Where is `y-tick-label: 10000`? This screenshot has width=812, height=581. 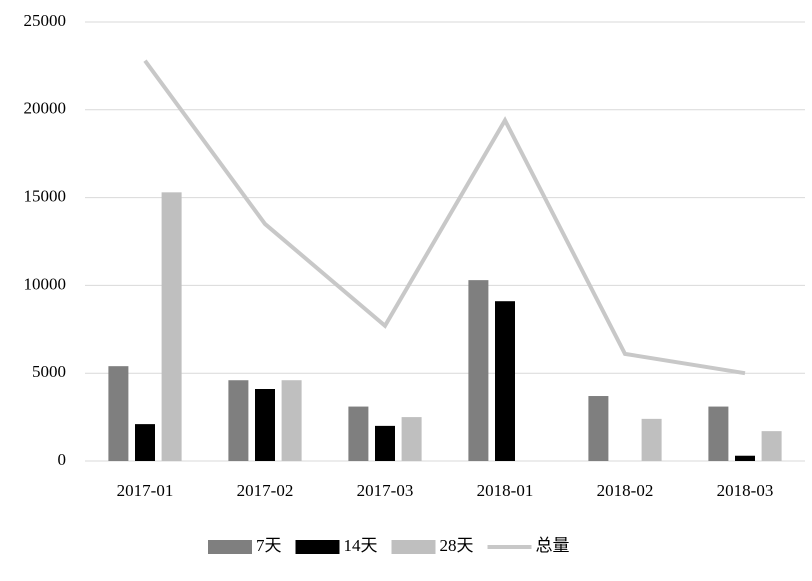
y-tick-label: 10000 is located at coordinates (45, 283).